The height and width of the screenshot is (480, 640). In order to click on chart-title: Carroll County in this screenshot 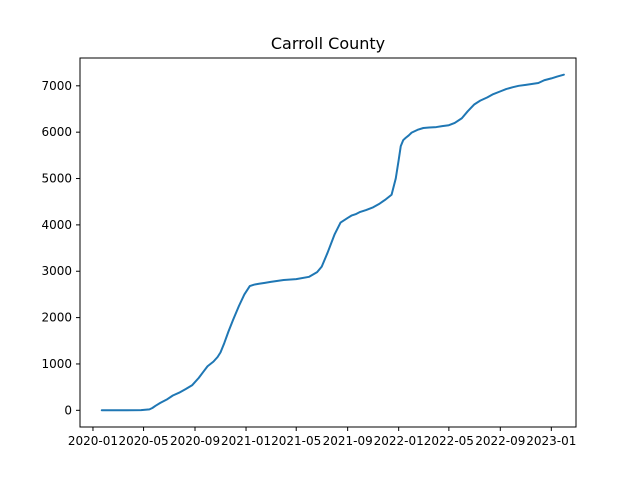, I will do `click(328, 43)`.